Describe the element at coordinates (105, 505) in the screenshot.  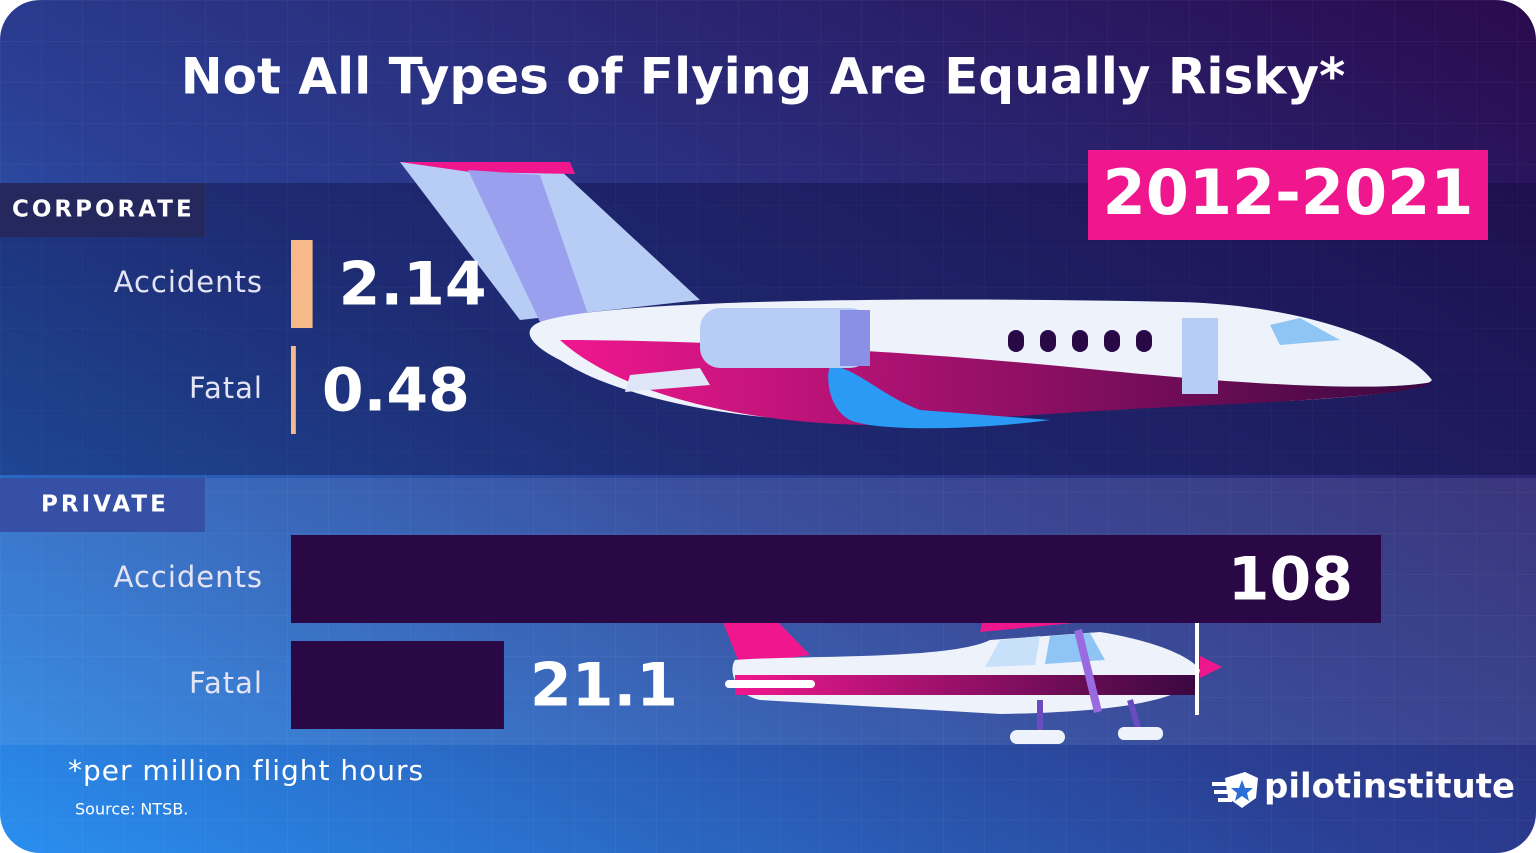
I see `group-label: PRIVATE` at that location.